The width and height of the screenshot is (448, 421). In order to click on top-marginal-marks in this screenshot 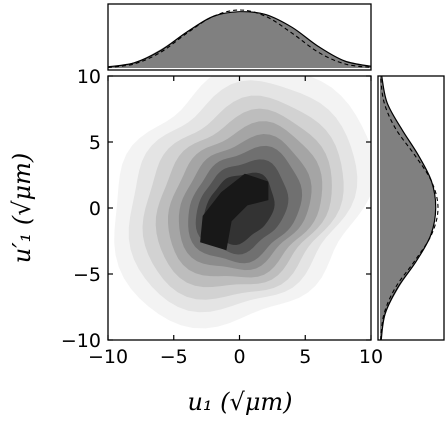, I will do `click(239, 39)`.